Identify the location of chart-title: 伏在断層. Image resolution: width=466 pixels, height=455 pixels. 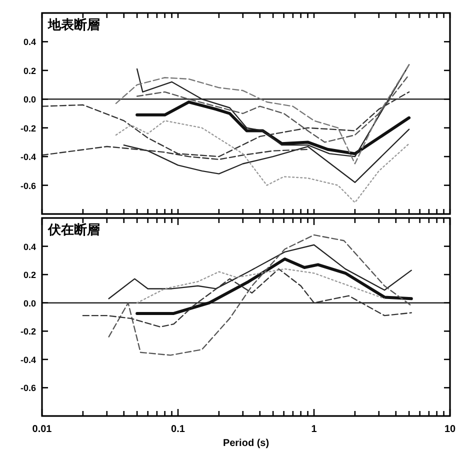
(73, 229).